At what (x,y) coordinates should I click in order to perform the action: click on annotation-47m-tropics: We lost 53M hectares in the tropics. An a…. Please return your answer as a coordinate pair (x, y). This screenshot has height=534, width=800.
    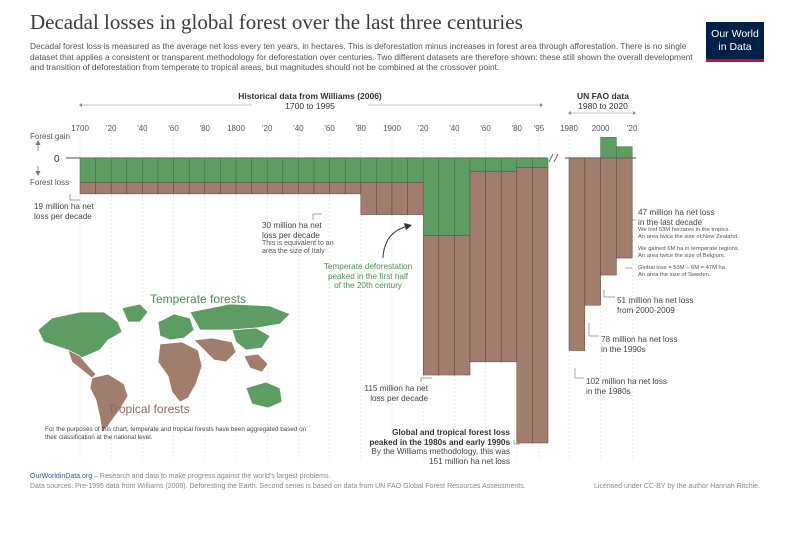
    Looking at the image, I should click on (688, 233).